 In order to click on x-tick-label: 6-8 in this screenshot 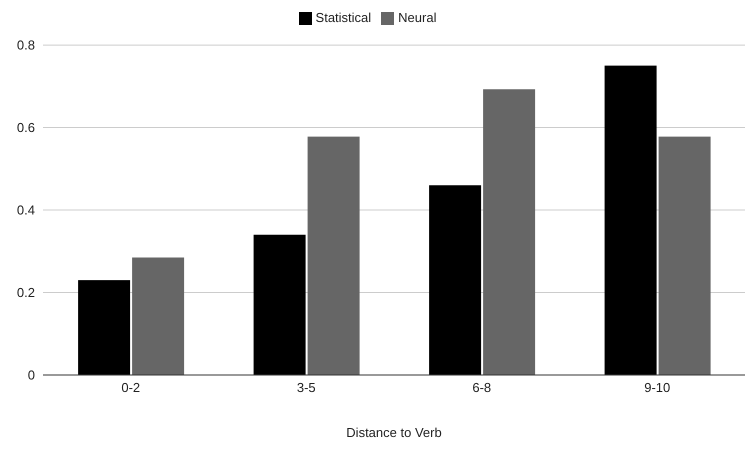, I will do `click(482, 388)`.